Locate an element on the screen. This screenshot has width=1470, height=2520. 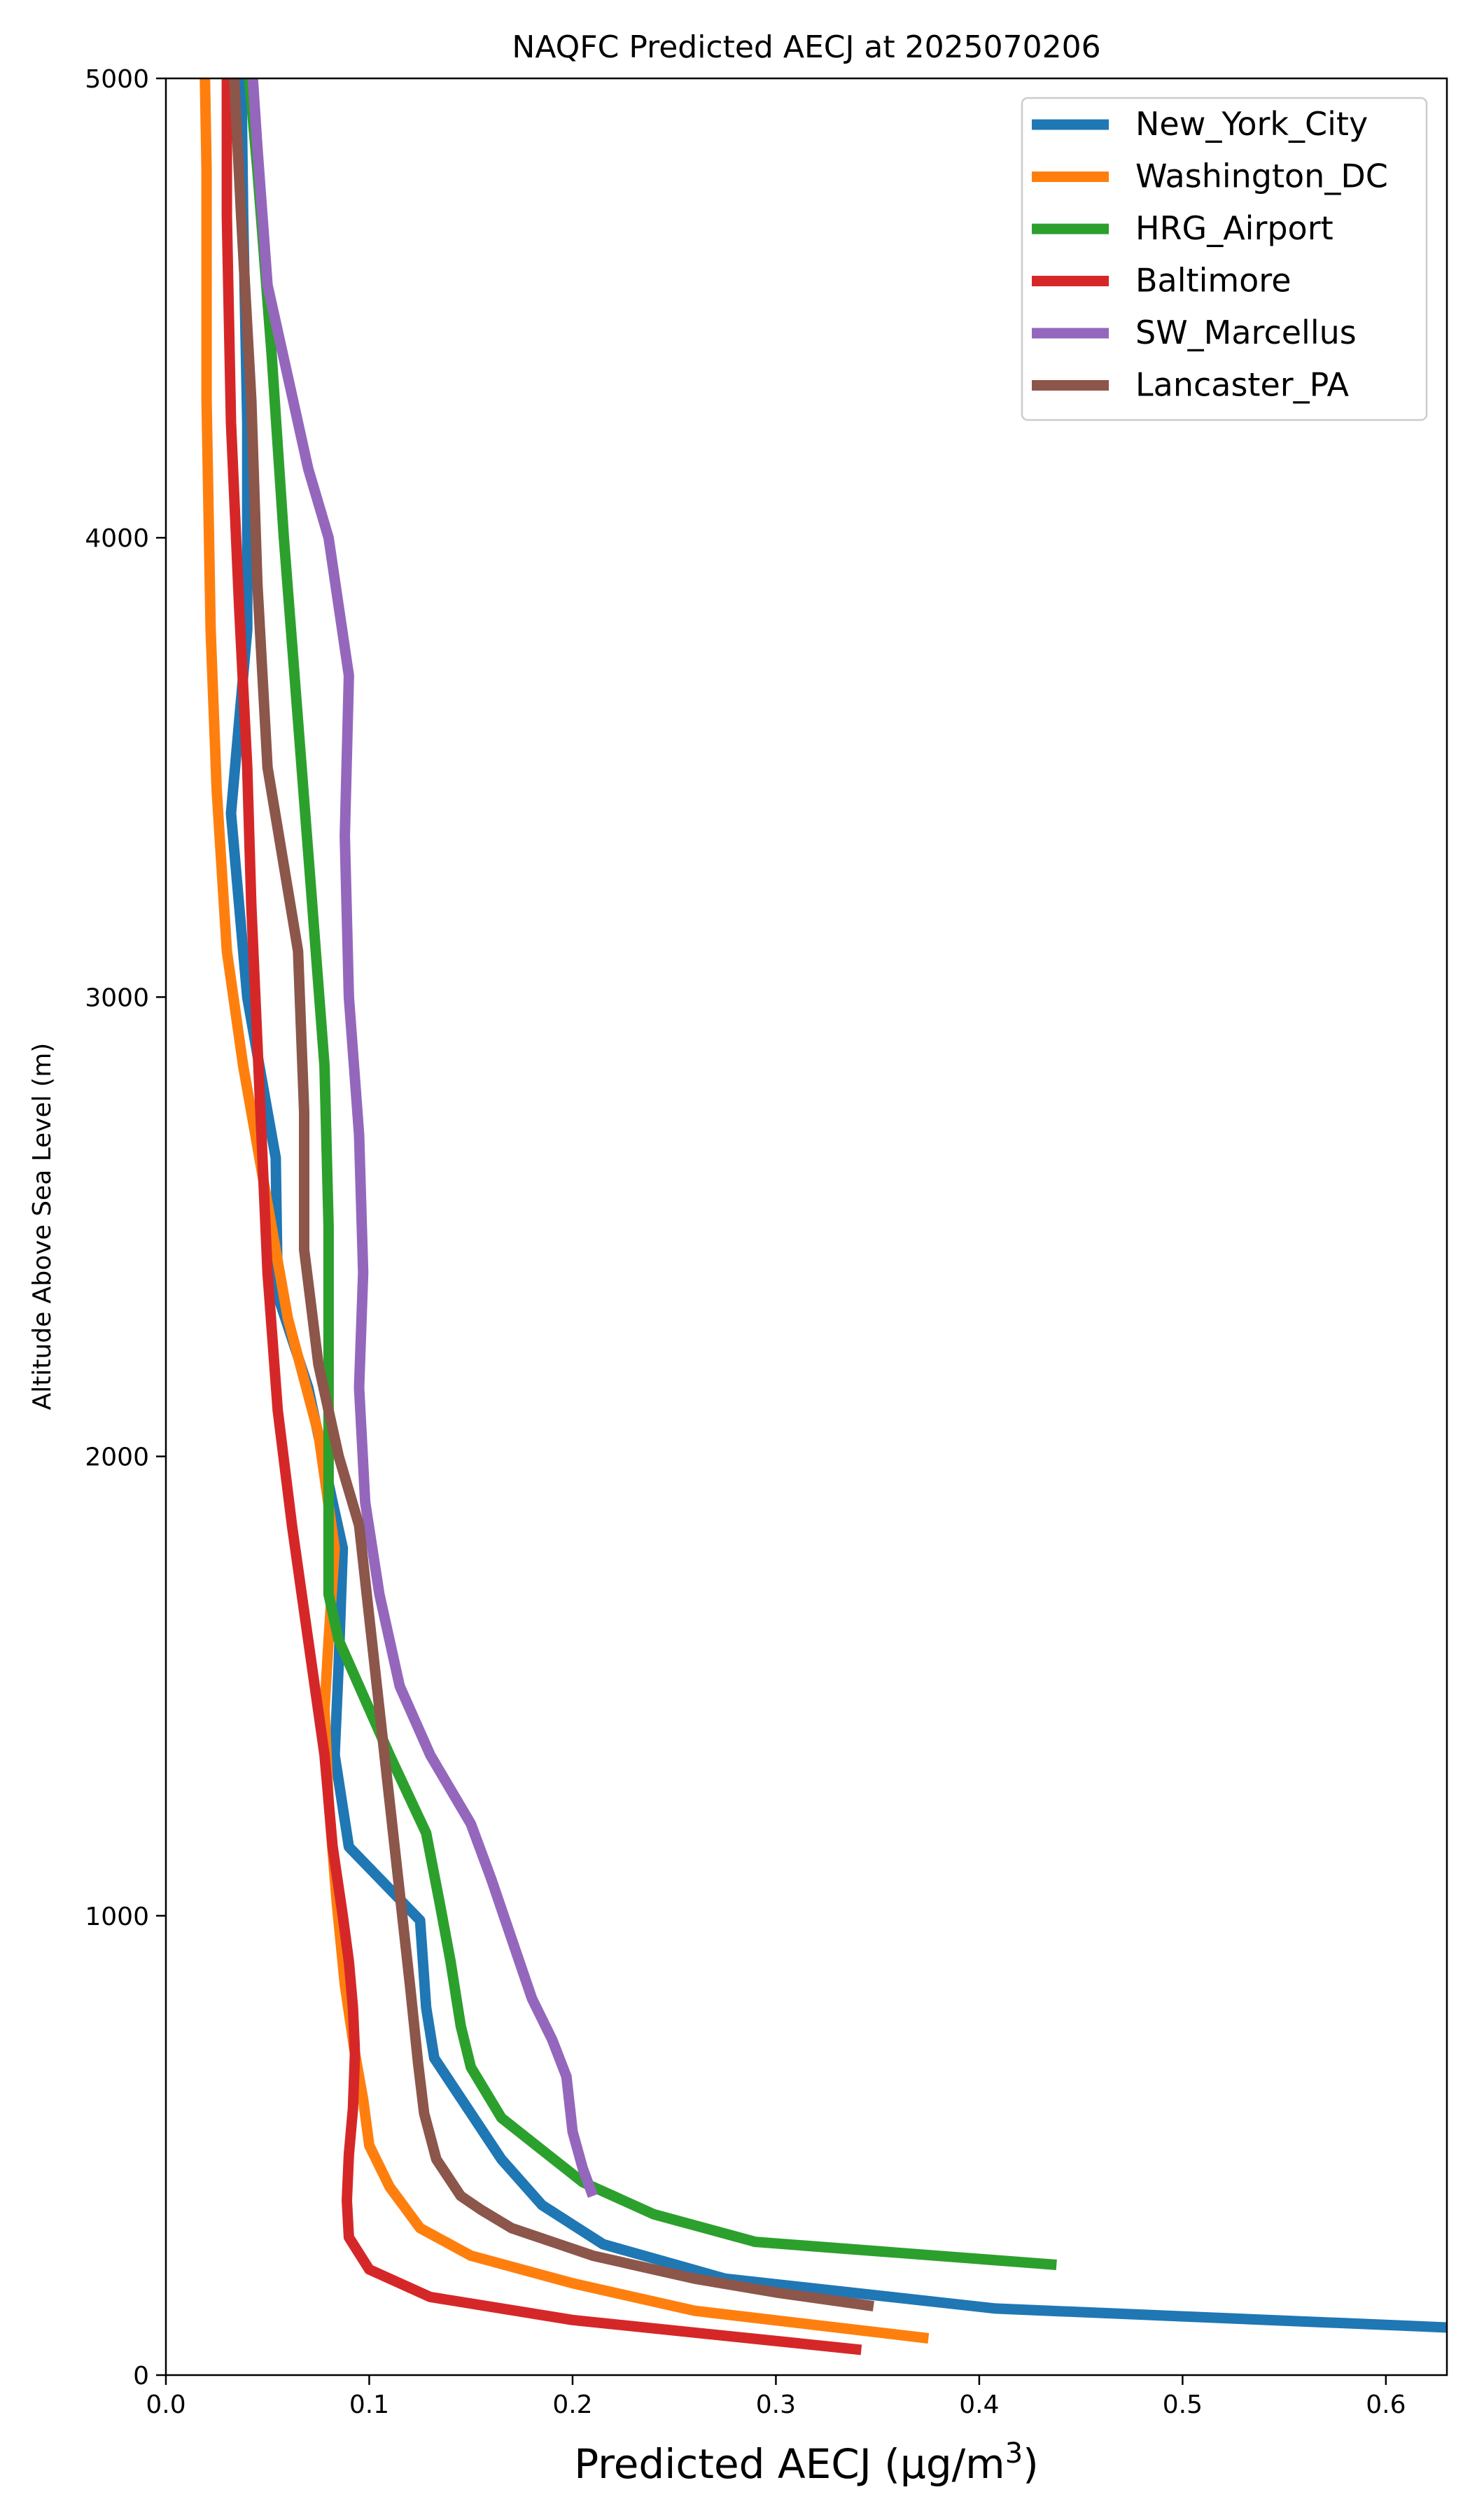
x-axis-label-main: Predicted AECJ ( is located at coordinates (737, 2464).